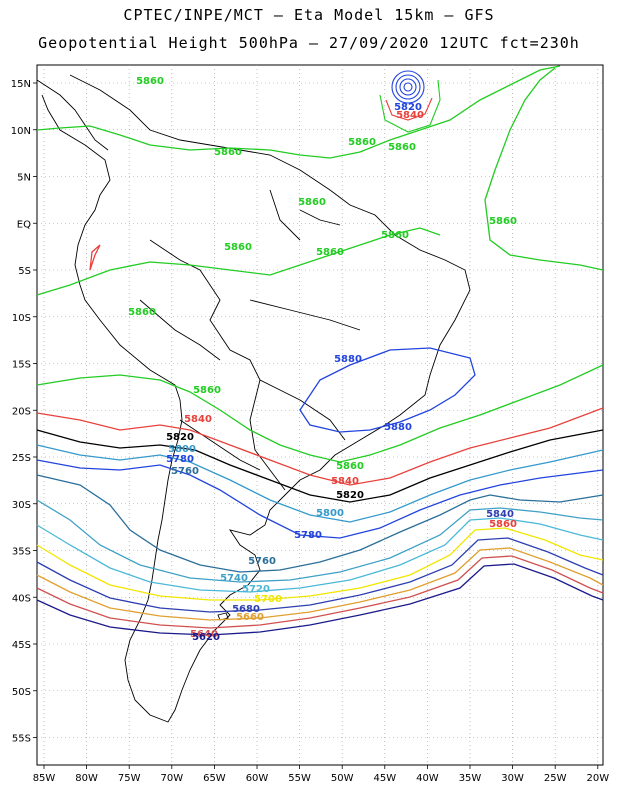 The image size is (618, 800). Describe the element at coordinates (44, 778) in the screenshot. I see `lon-label: 85W` at that location.